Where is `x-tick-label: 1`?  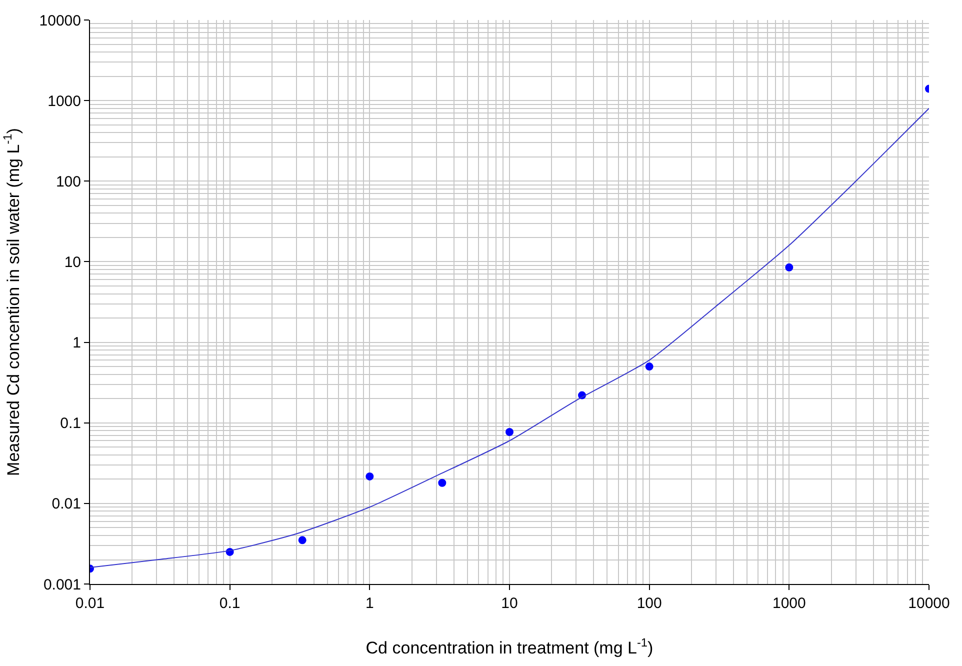 x-tick-label: 1 is located at coordinates (370, 603).